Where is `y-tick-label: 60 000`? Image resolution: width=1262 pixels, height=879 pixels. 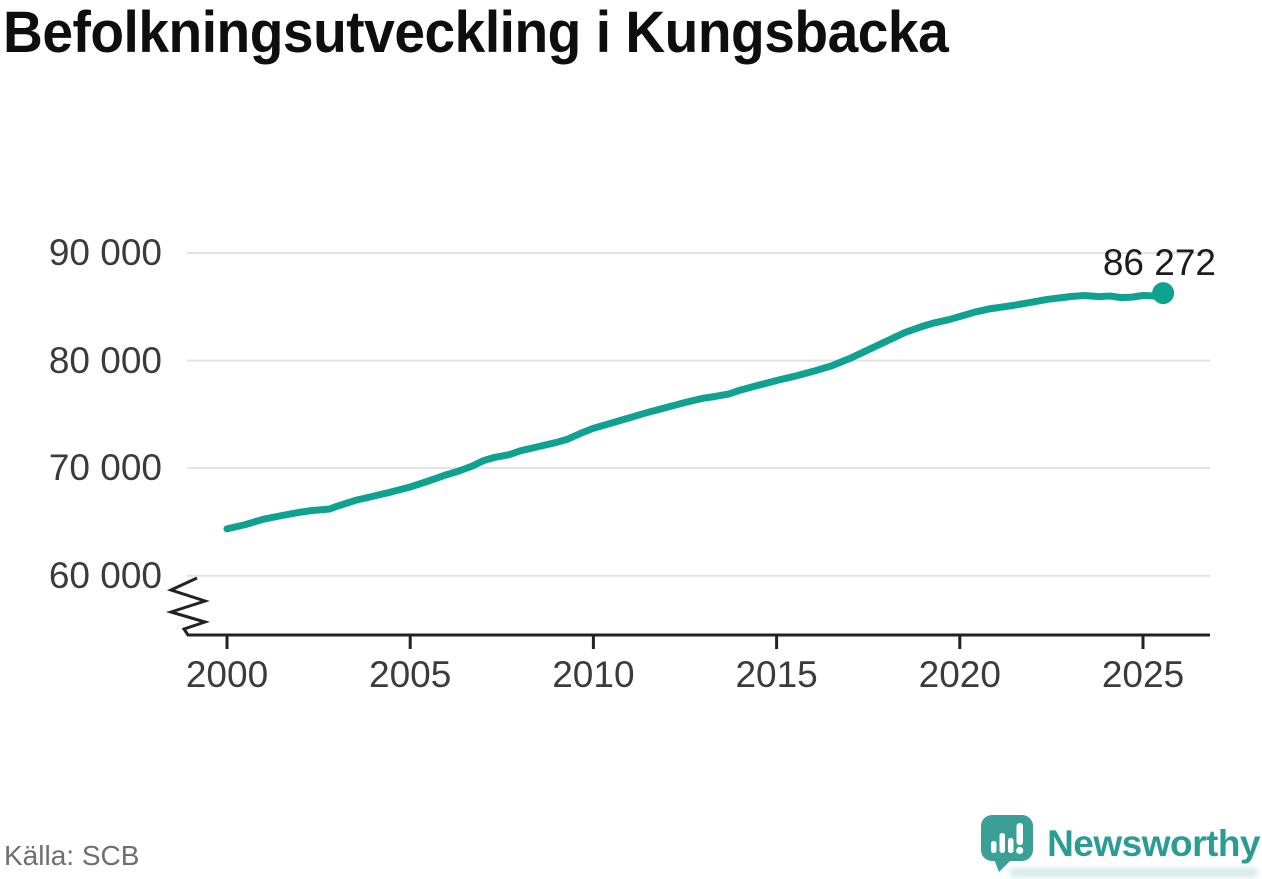 y-tick-label: 60 000 is located at coordinates (105, 575).